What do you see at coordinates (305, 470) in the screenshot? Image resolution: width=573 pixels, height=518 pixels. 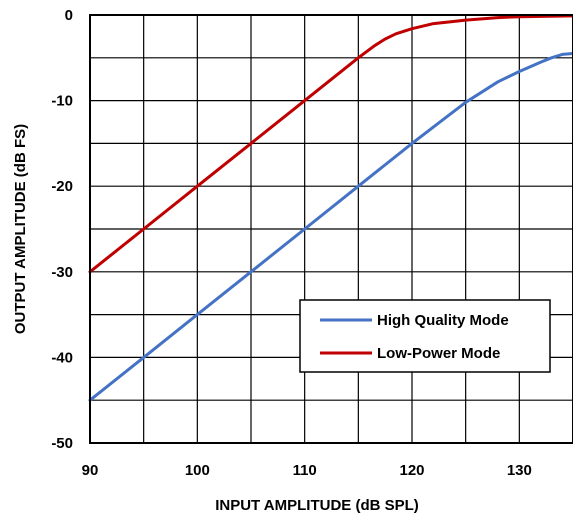 I see `x-tick-label: 110` at bounding box center [305, 470].